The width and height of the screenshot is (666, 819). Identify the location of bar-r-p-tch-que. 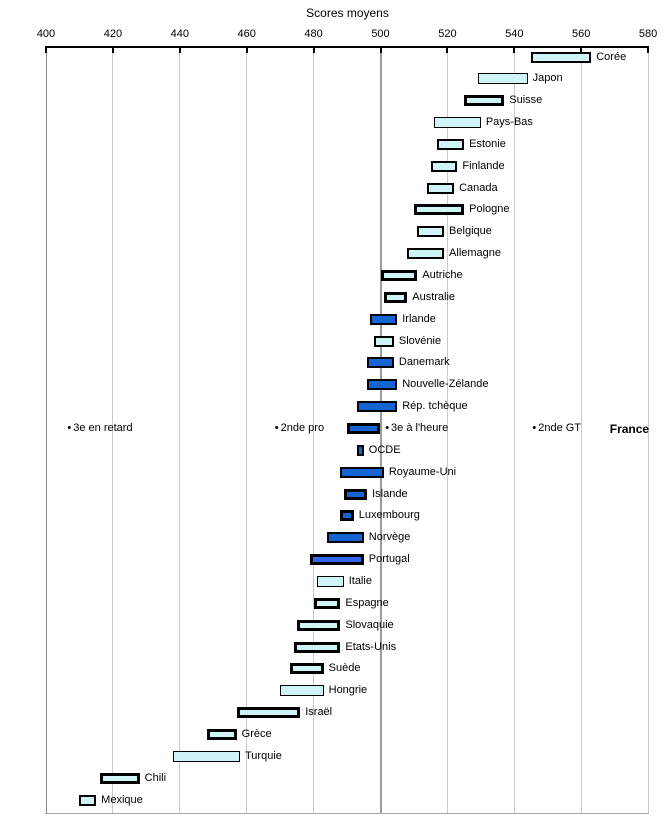
(377, 407).